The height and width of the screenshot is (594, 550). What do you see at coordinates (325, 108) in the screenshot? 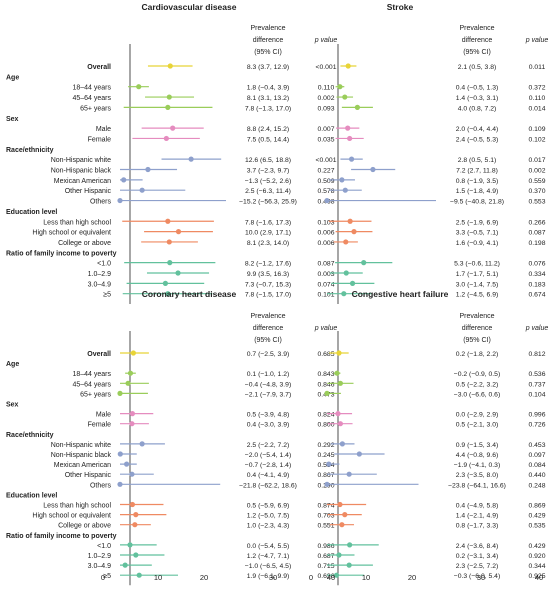
I see `p-value: 0.093` at bounding box center [325, 108].